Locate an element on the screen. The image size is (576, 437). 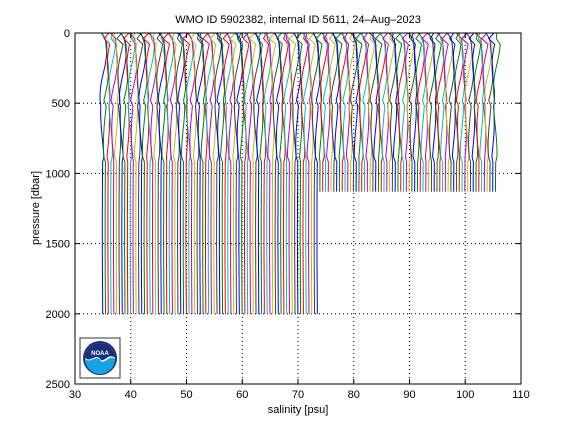
y-tick-label: 2000 is located at coordinates (58, 315).